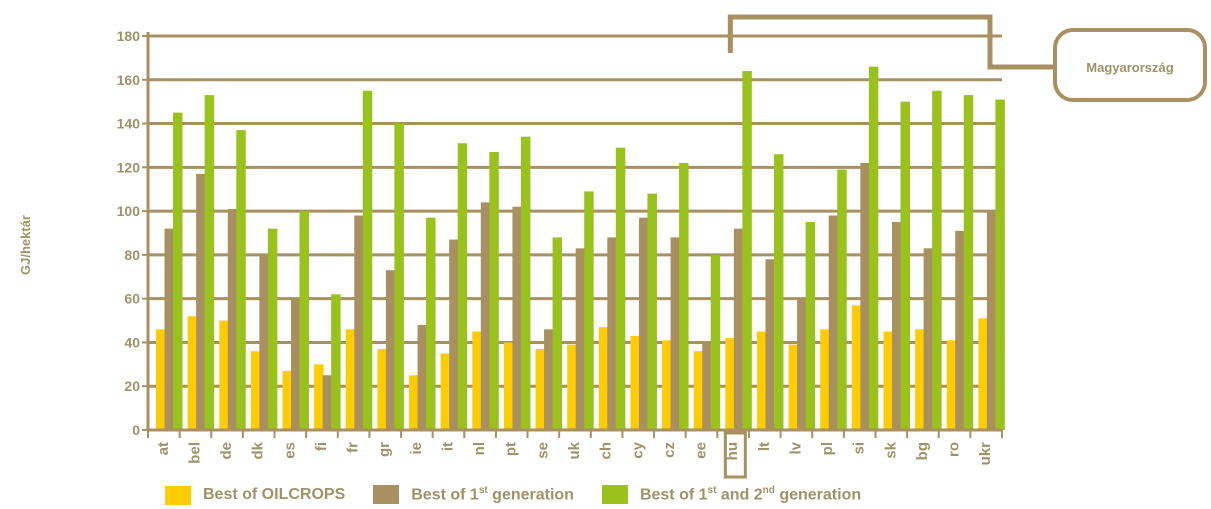  What do you see at coordinates (542, 450) in the screenshot?
I see `x-tick-label-se: se` at bounding box center [542, 450].